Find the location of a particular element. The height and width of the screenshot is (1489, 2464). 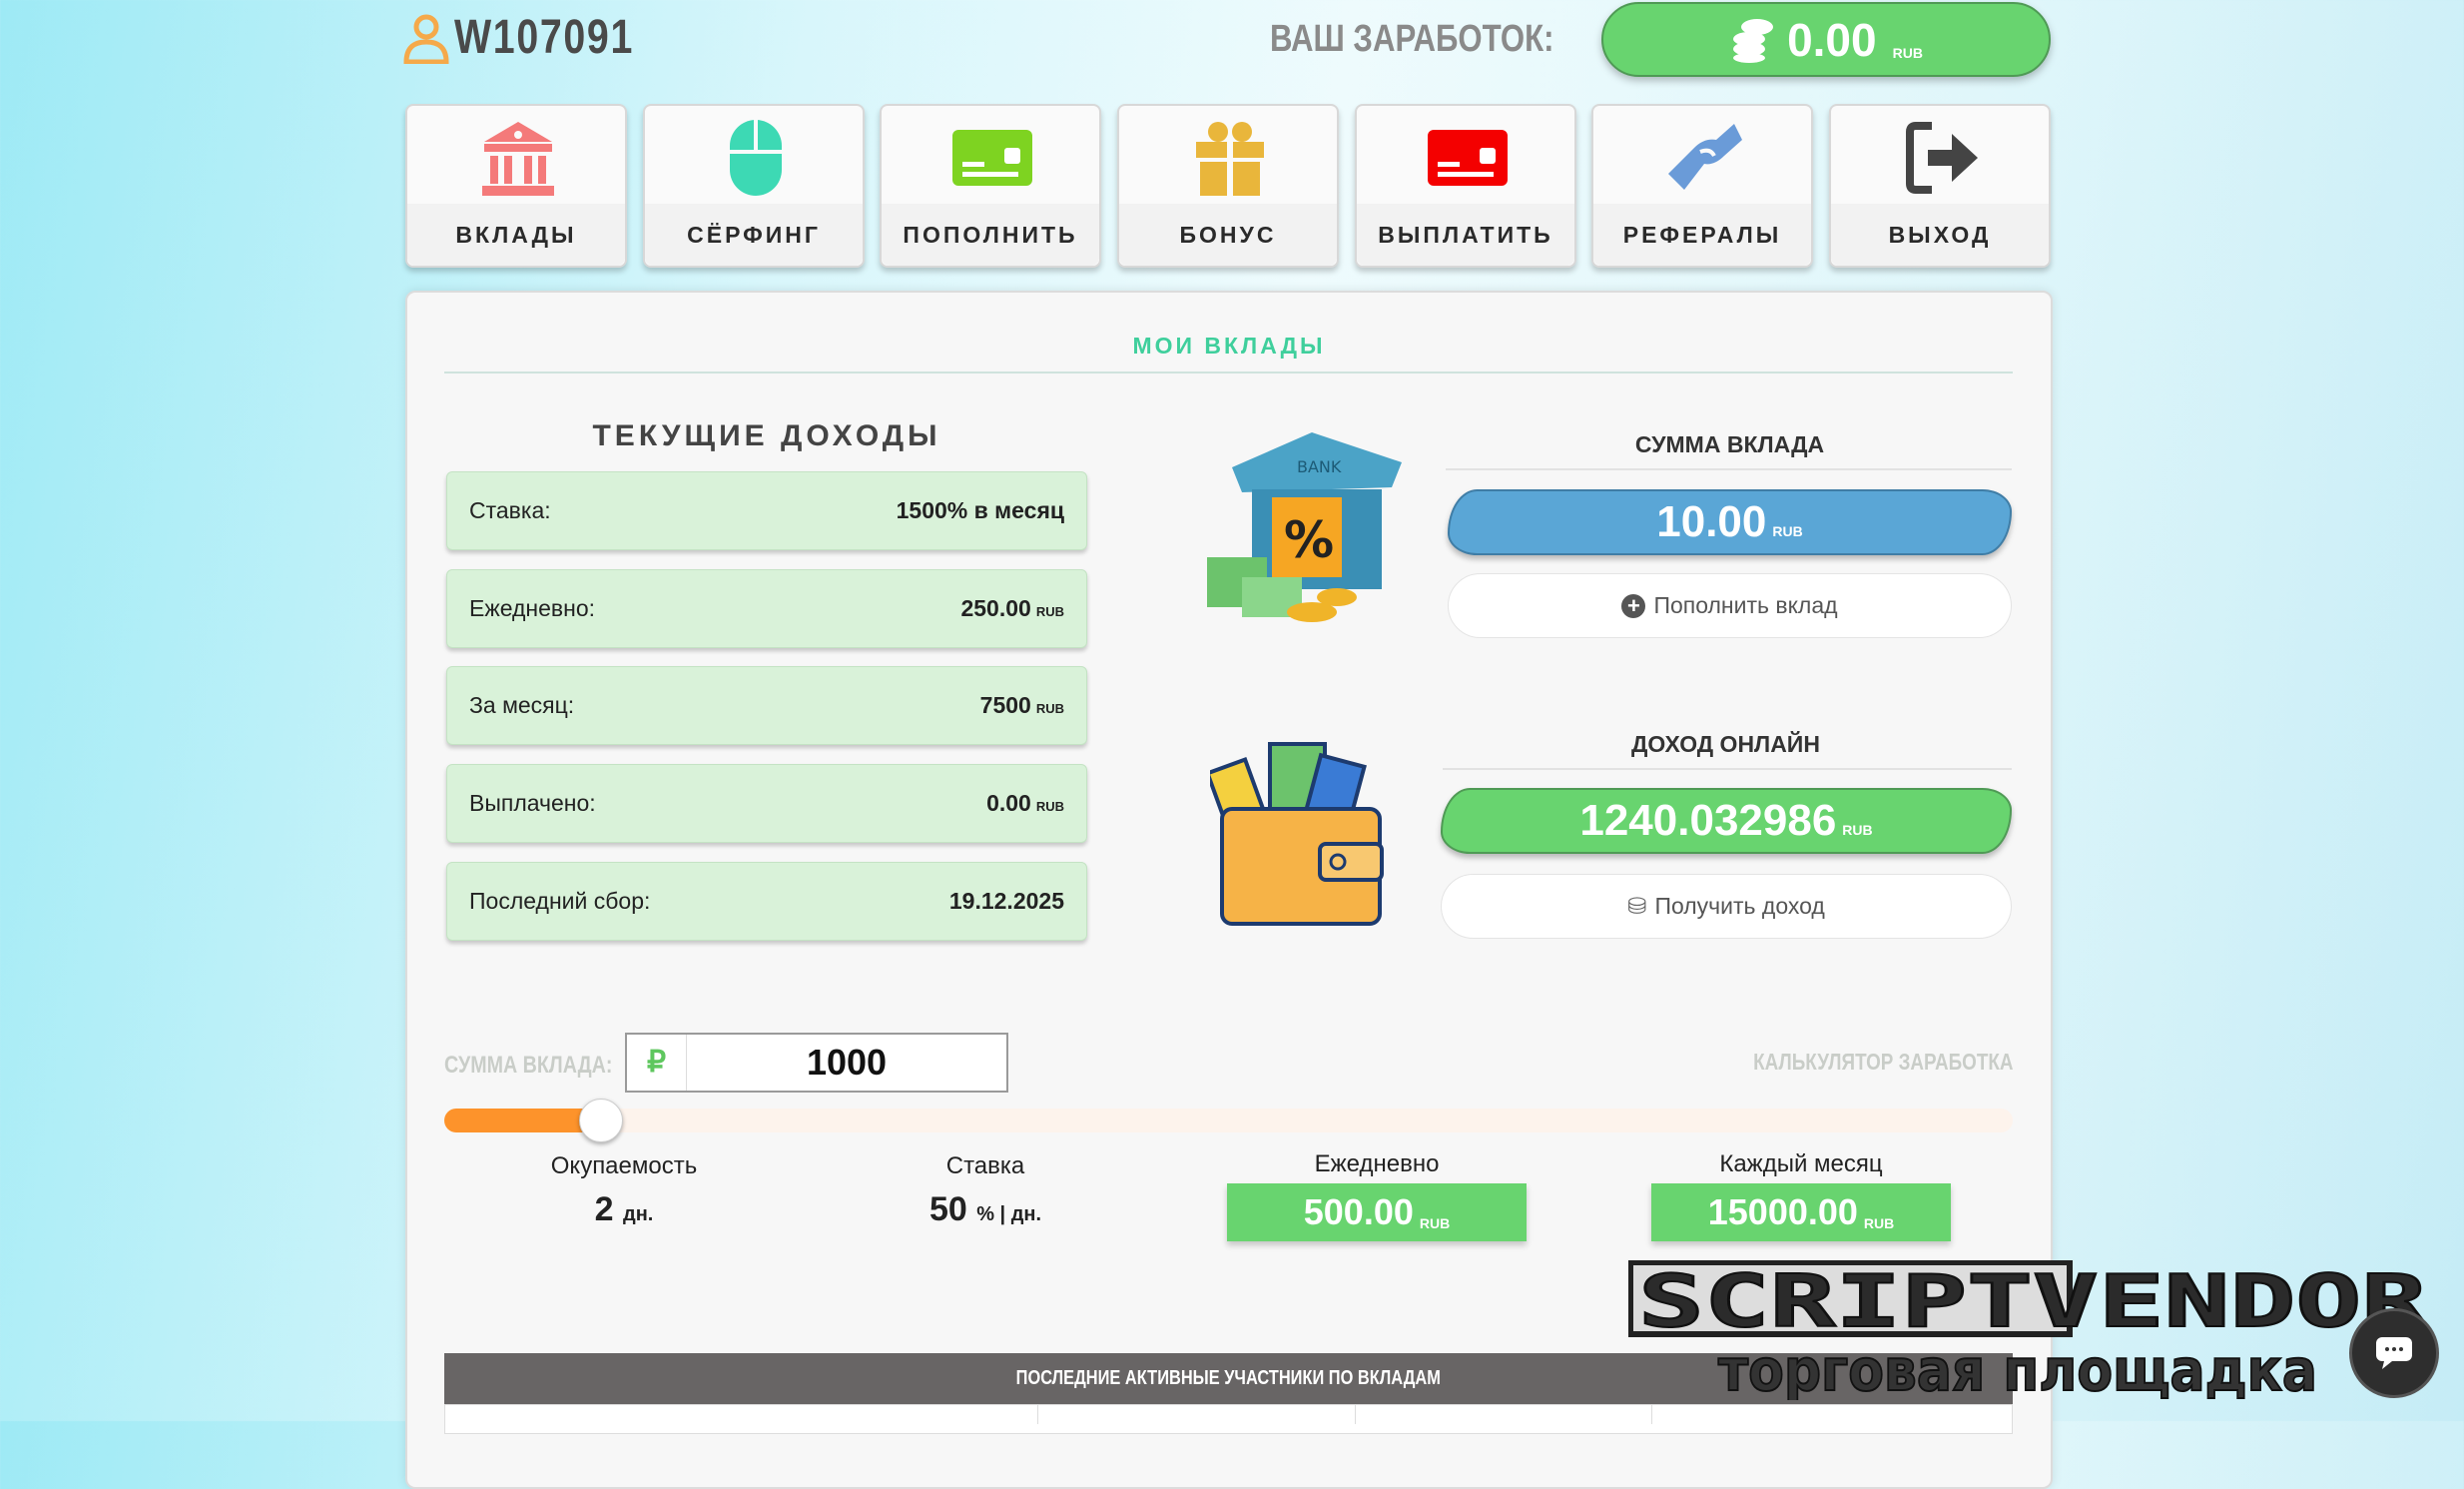

nav-topup-button: ПОПОЛНИТЬ is located at coordinates (990, 186).